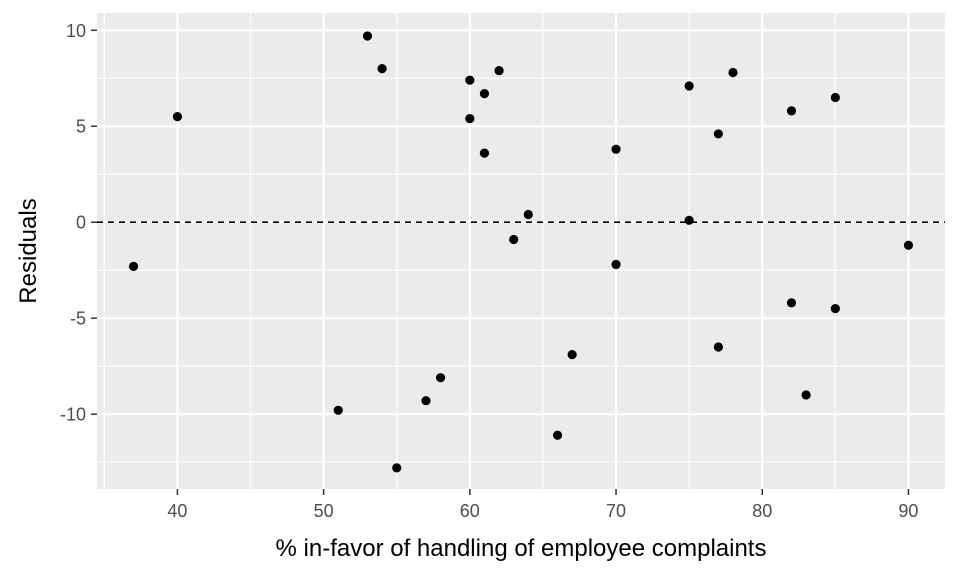  What do you see at coordinates (324, 511) in the screenshot?
I see `x-tick-label: 50` at bounding box center [324, 511].